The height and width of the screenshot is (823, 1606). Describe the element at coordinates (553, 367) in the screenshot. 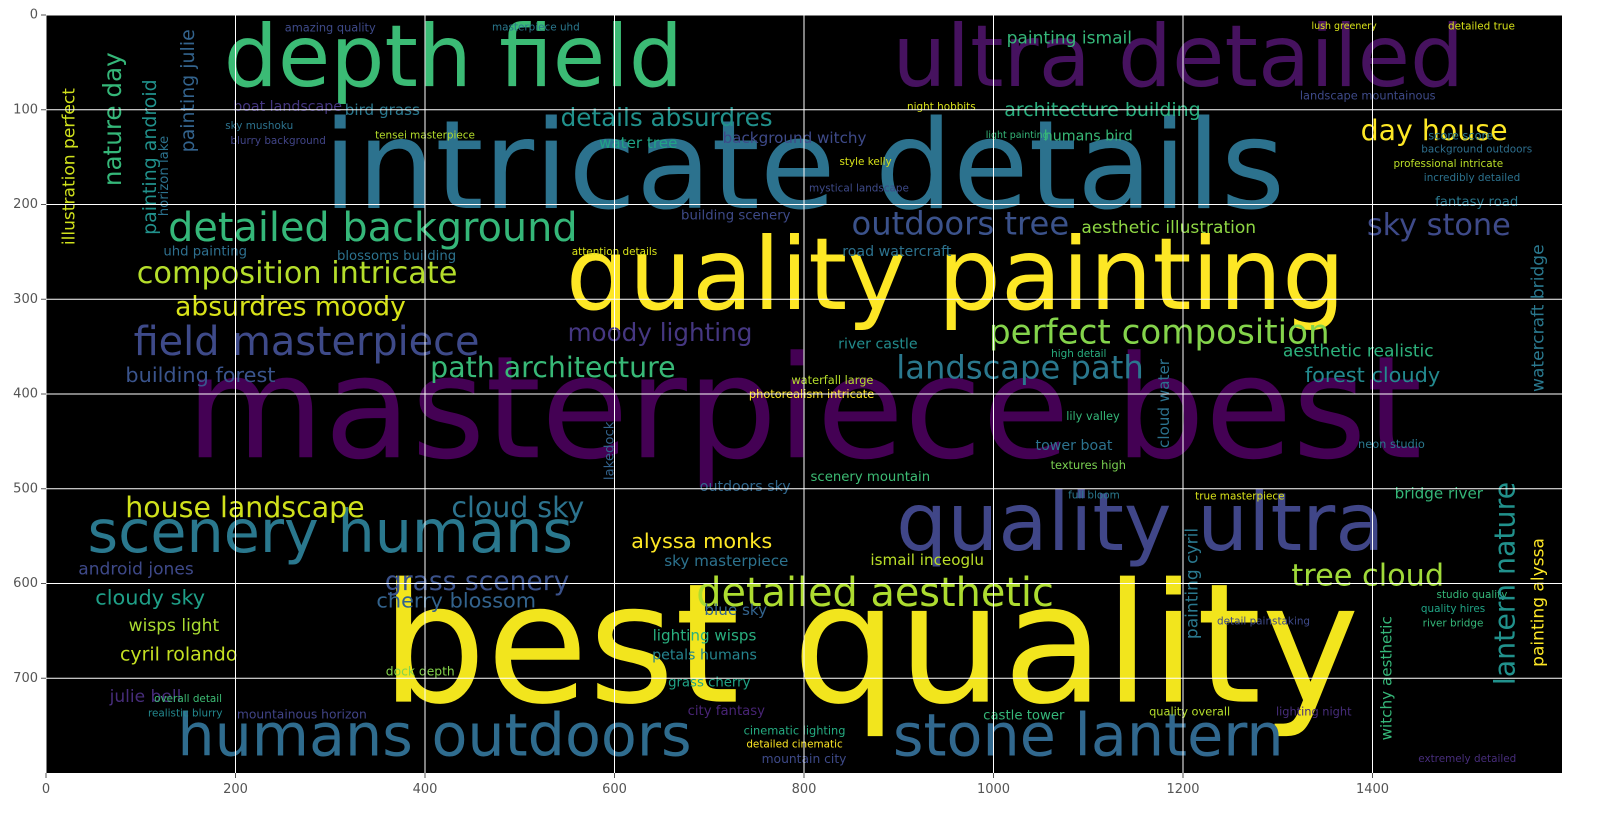

I see `word: path architecture` at that location.